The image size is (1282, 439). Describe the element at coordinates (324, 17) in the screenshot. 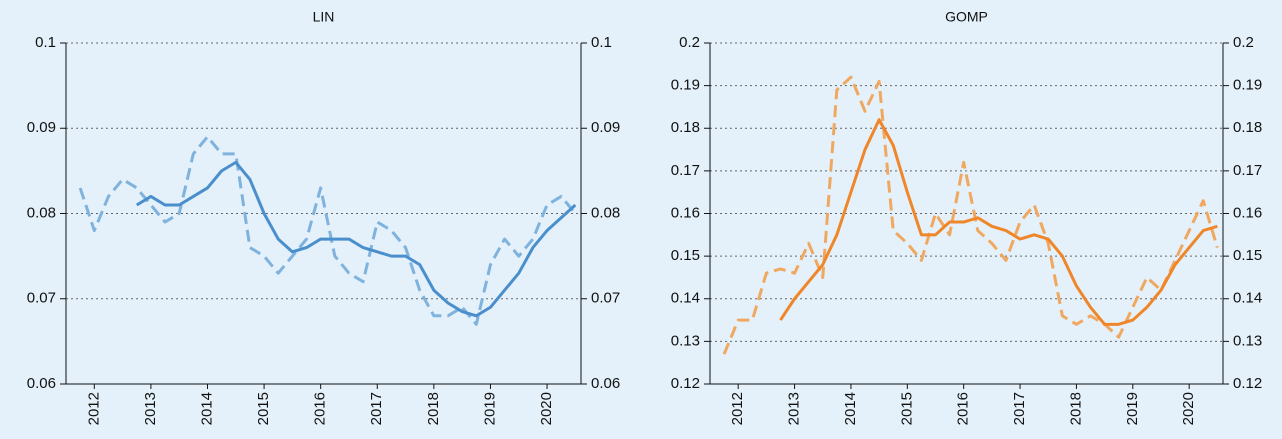

I see `chart-title: LIN` at that location.